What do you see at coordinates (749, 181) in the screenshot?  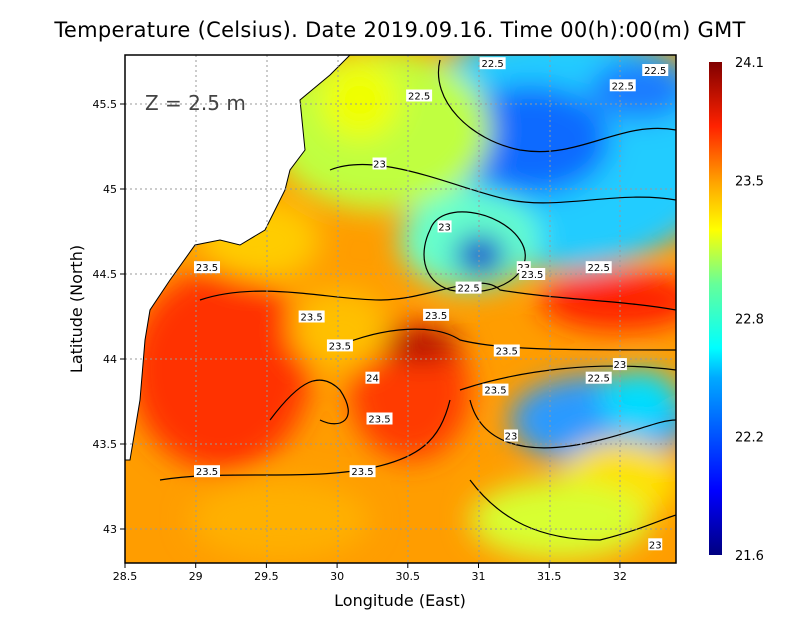 I see `colorbar-label: 23.5` at bounding box center [749, 181].